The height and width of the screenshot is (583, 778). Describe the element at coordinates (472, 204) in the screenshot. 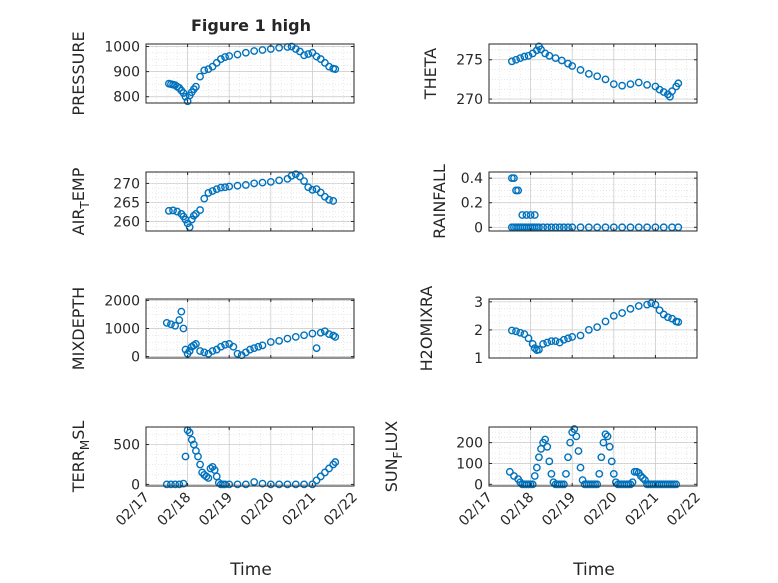

I see `y-tick-label: 0.2` at that location.